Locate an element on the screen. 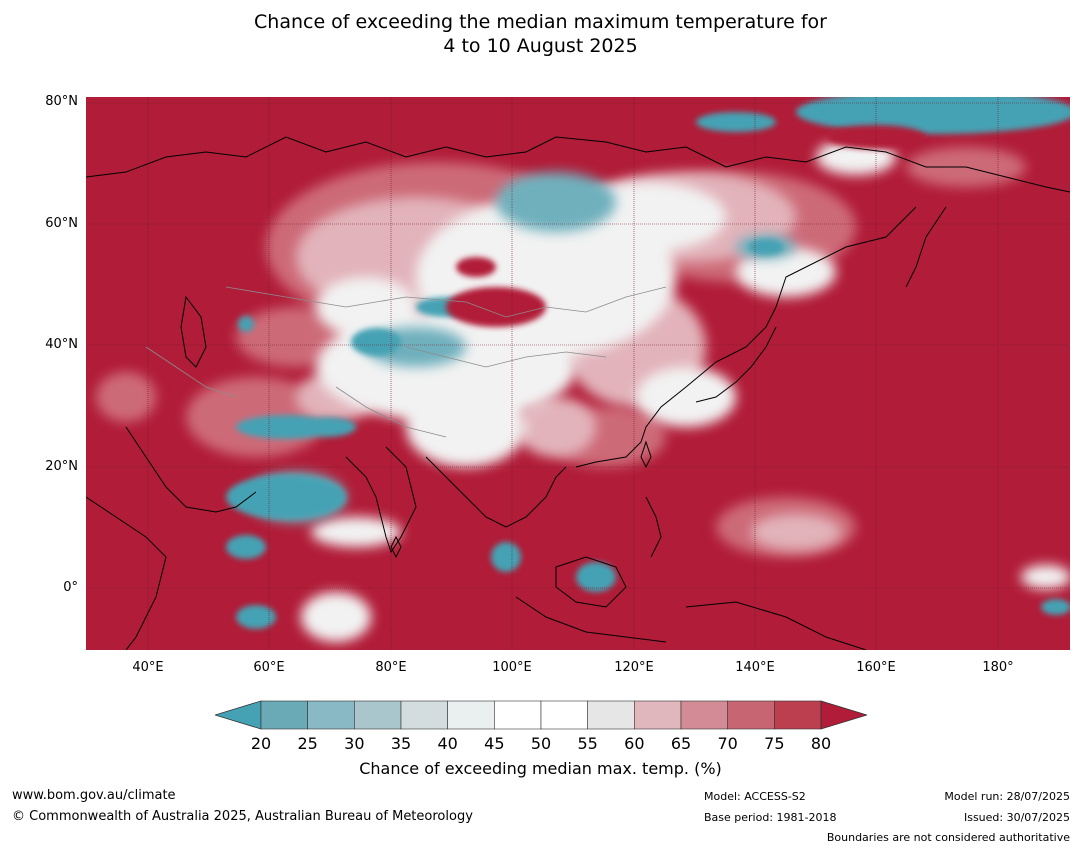 Image resolution: width=1081 pixels, height=850 pixels. base-period-text: Base period: 1981-2018 is located at coordinates (770, 817).